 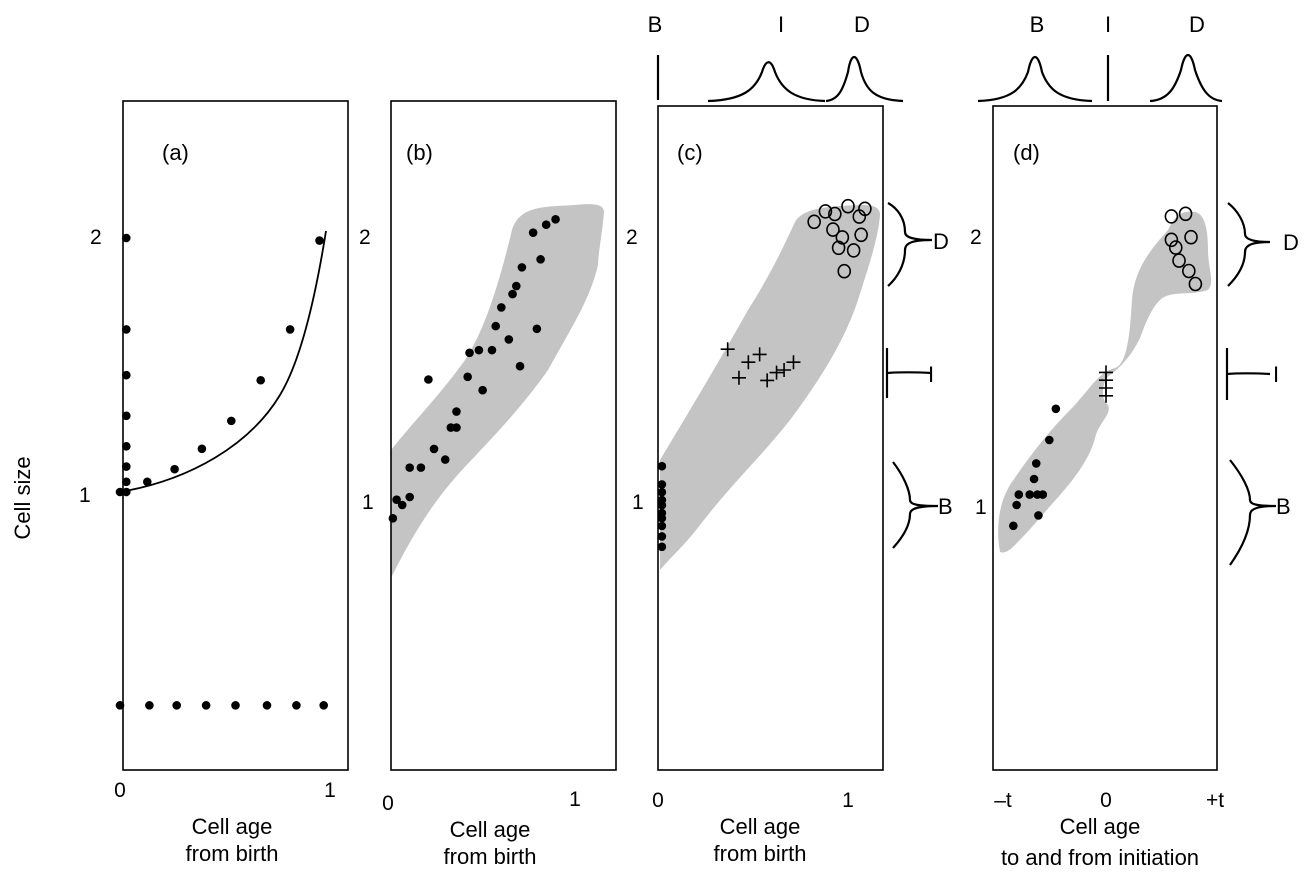 What do you see at coordinates (1197, 24) in the screenshot?
I see `panel-d-top-label-d: D` at bounding box center [1197, 24].